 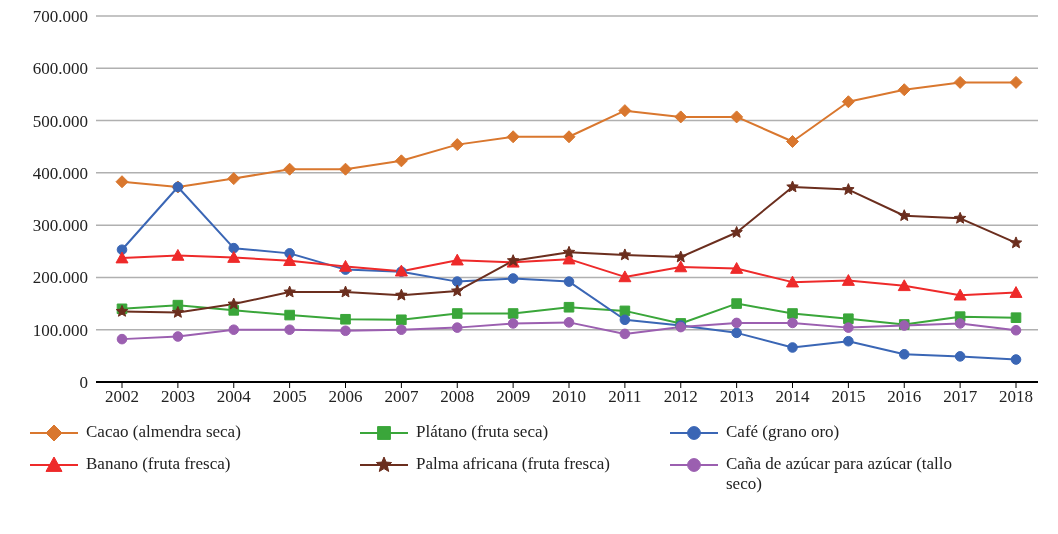 What do you see at coordinates (904, 397) in the screenshot?
I see `x-tick-label: 2016` at bounding box center [904, 397].